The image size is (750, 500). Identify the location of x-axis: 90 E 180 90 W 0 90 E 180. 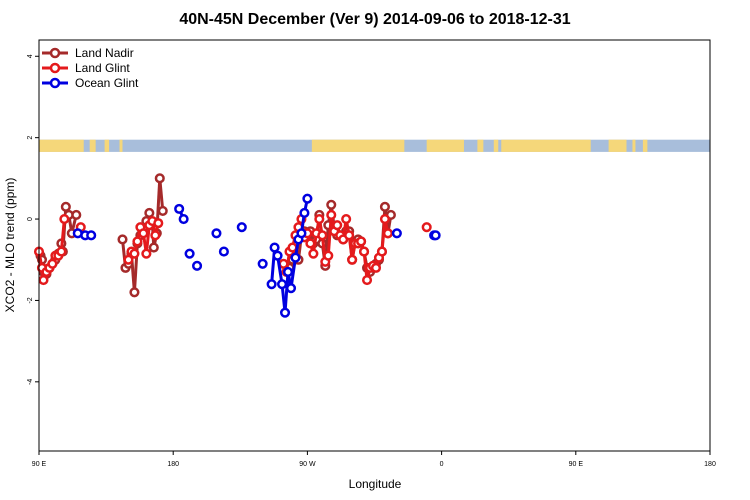
(374, 459).